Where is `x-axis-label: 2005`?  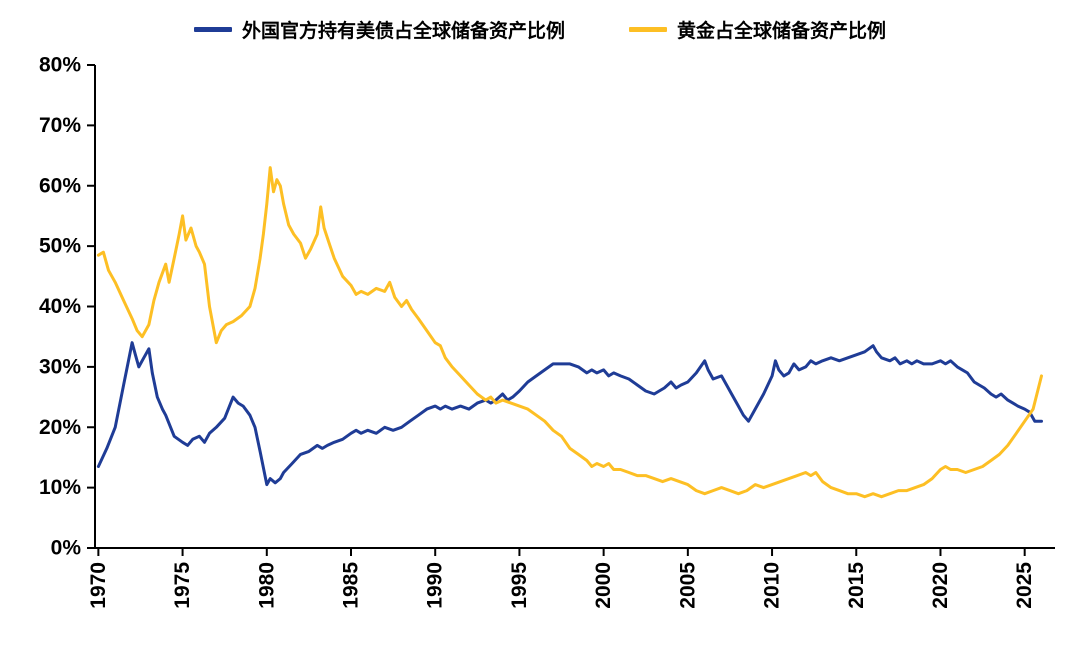 x-axis-label: 2005 is located at coordinates (687, 585).